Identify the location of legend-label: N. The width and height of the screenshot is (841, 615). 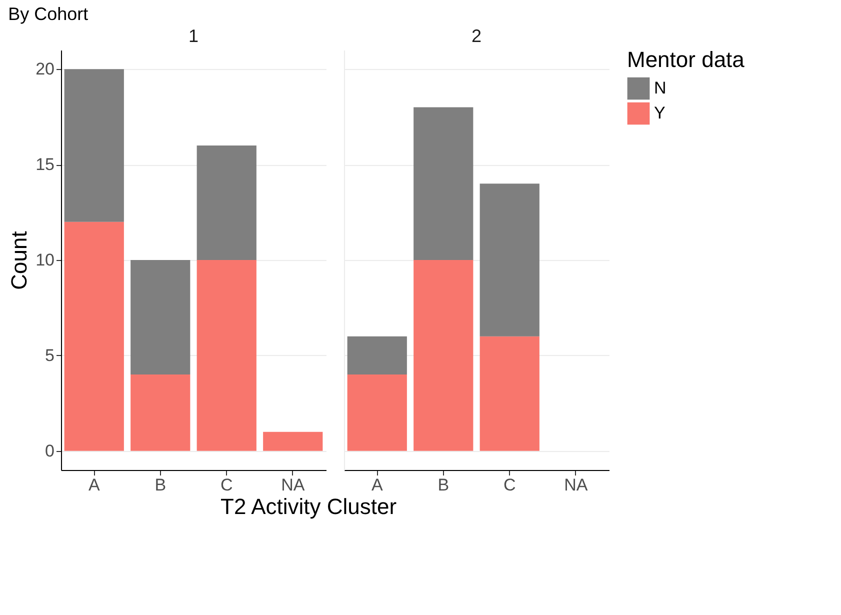
(660, 88).